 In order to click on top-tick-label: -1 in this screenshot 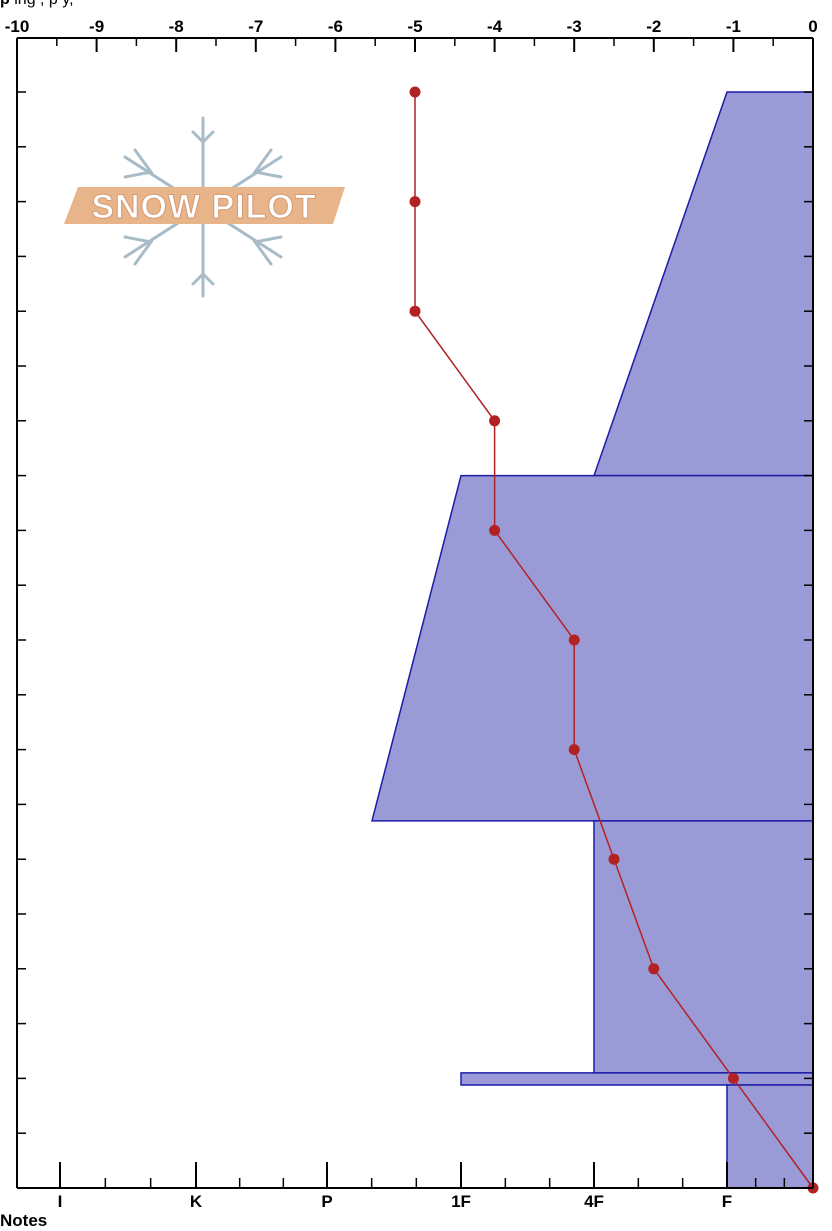, I will do `click(733, 26)`.